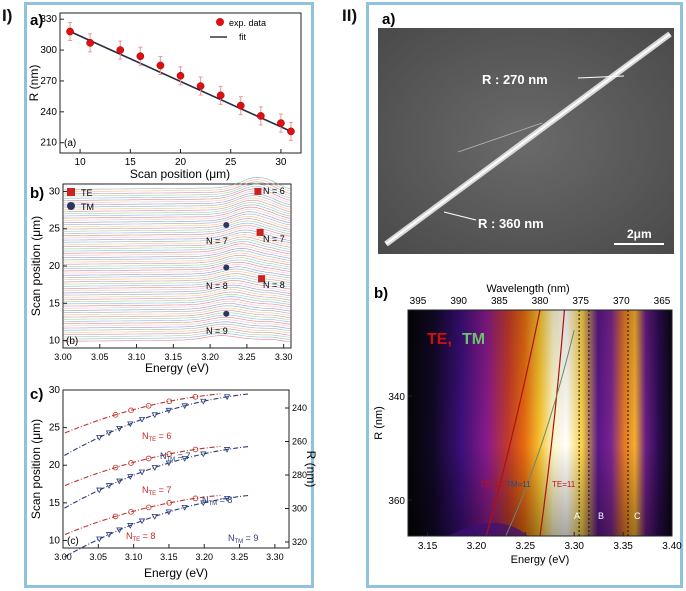 The width and height of the screenshot is (686, 591). Describe the element at coordinates (672, 546) in the screenshot. I see `iib-xtick-label: 3.40` at that location.